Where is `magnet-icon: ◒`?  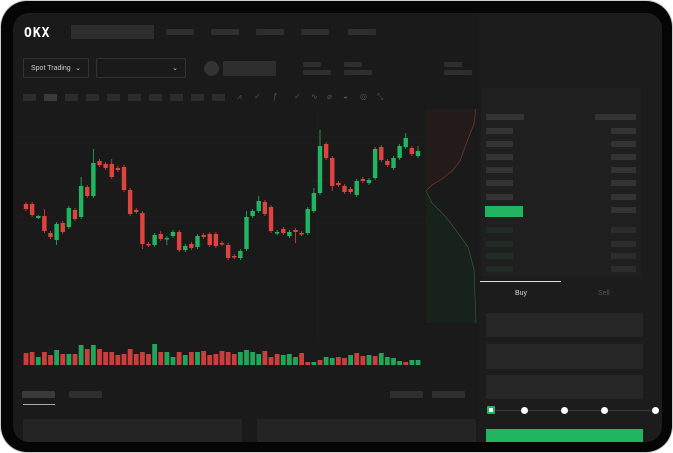
magnet-icon: ◒ is located at coordinates (345, 96).